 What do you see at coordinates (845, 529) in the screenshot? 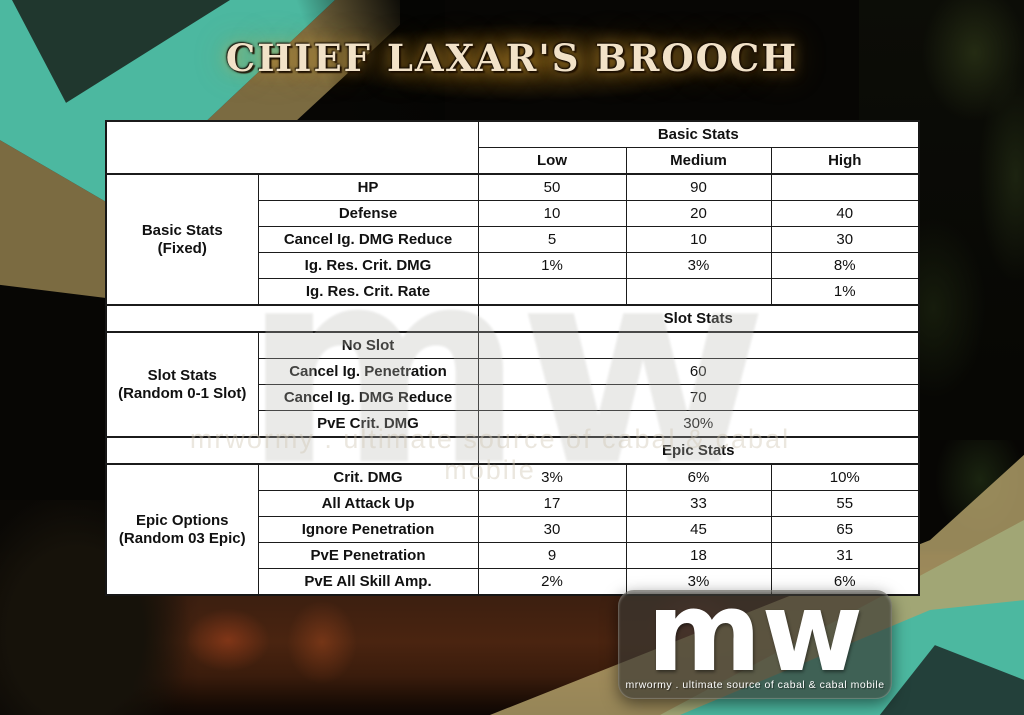
I see `stat-value-cell: 65` at bounding box center [845, 529].